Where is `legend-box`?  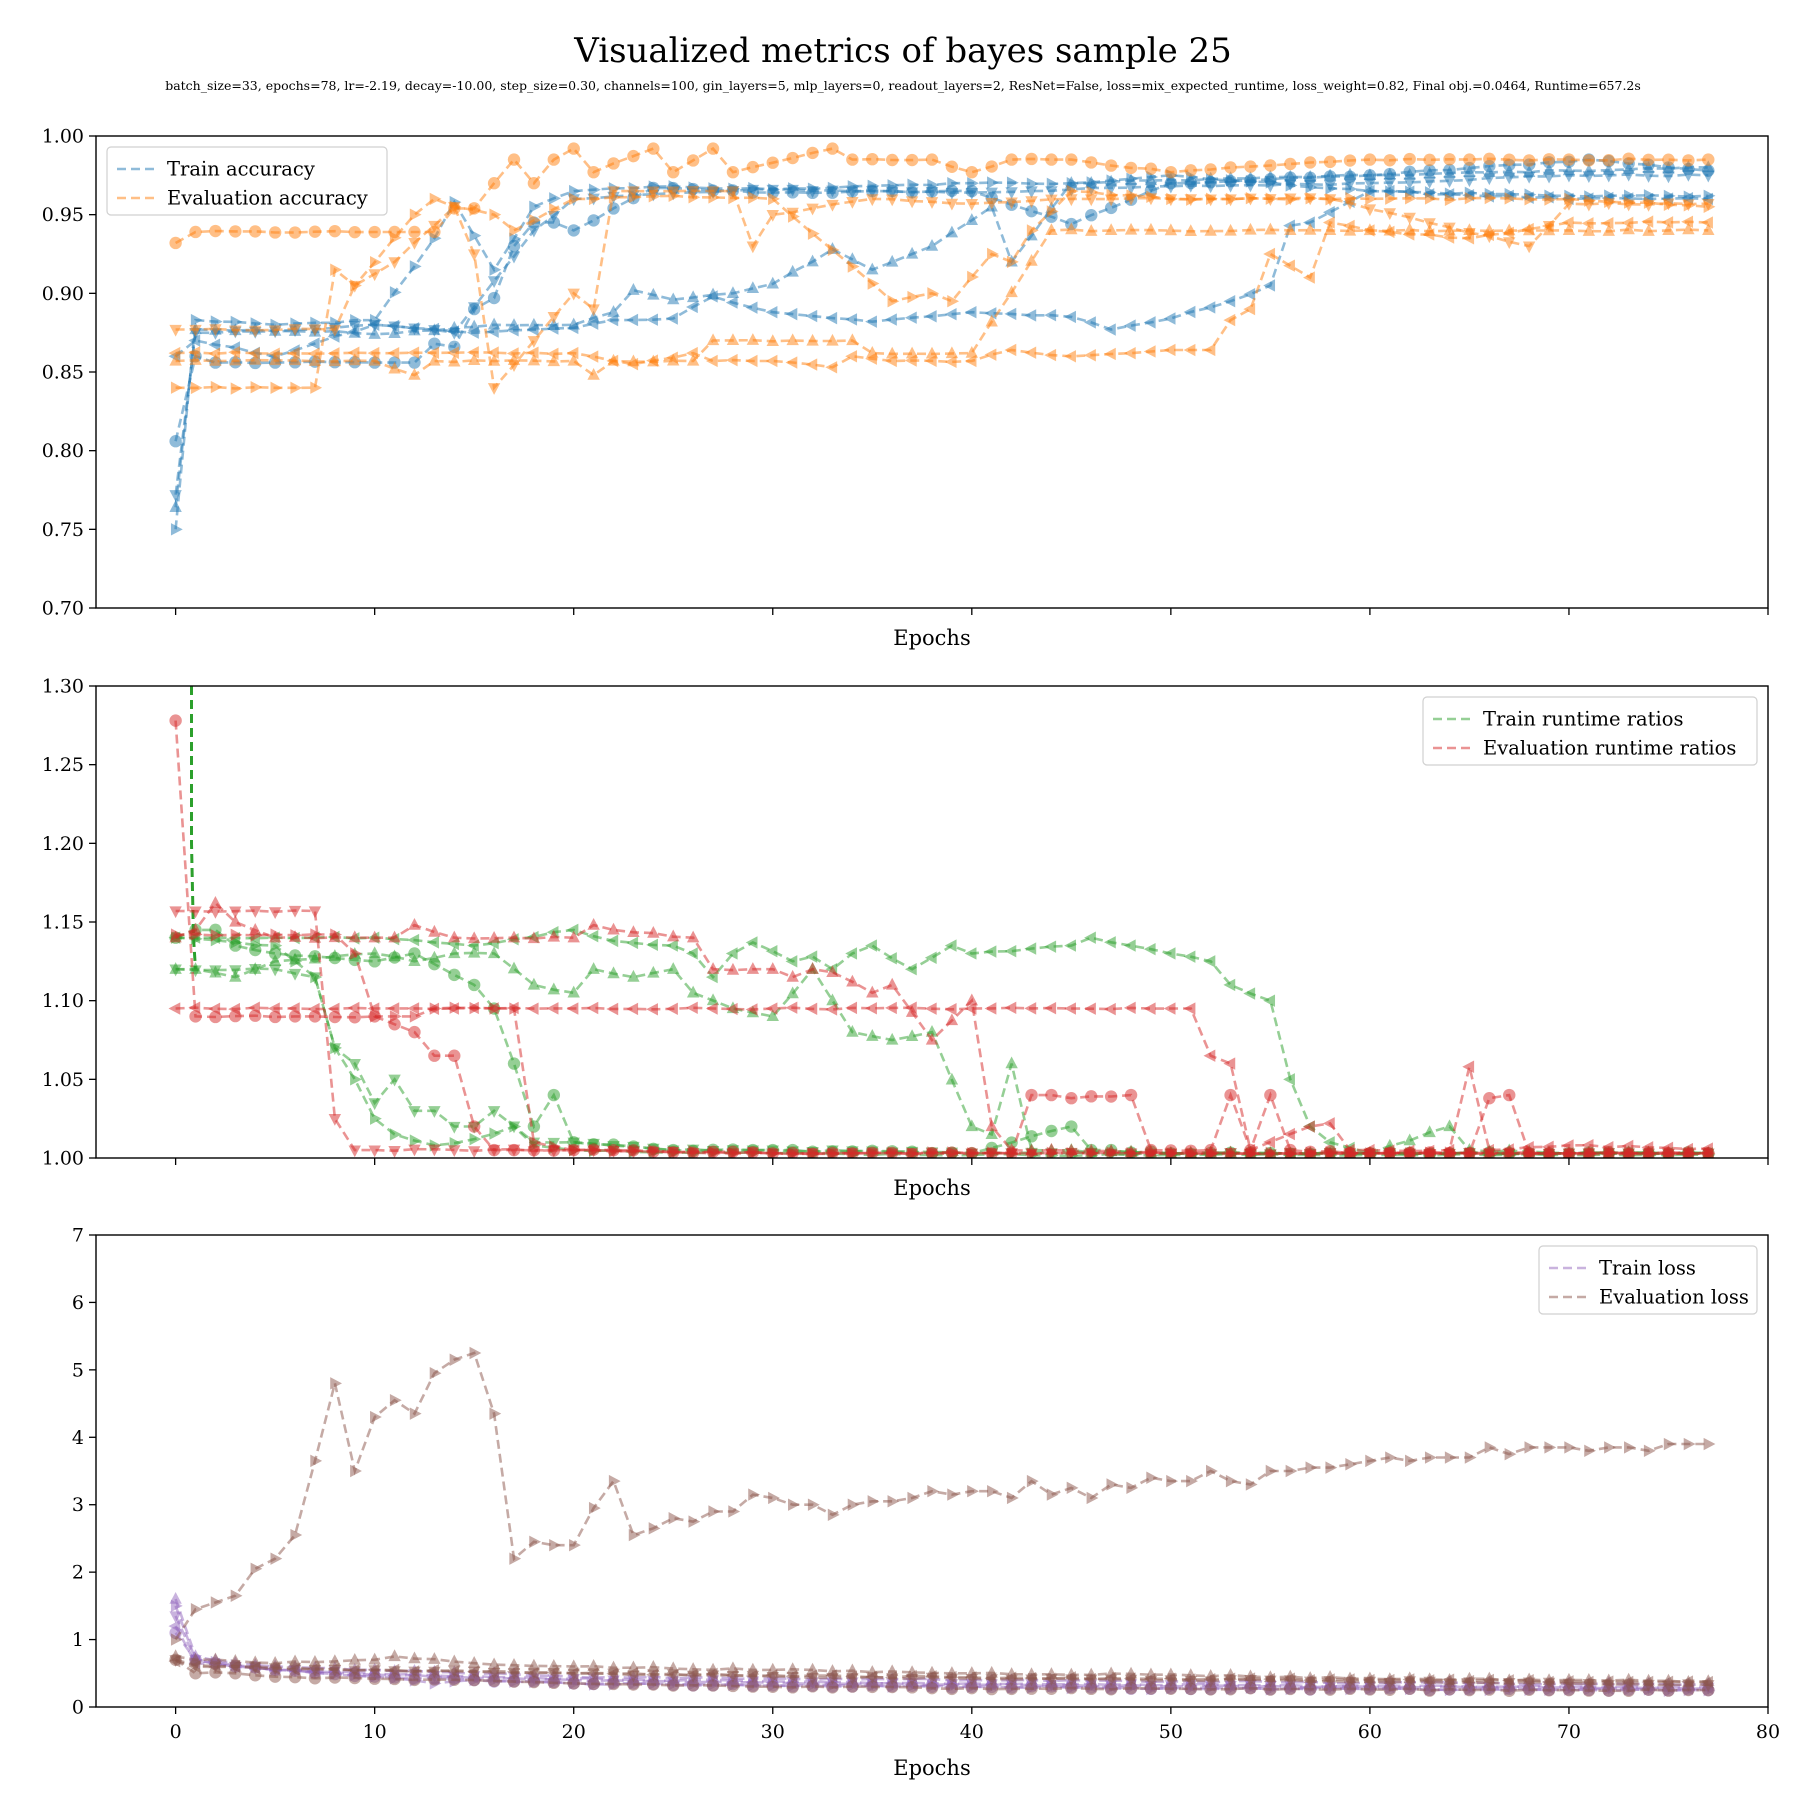
legend-box is located at coordinates (1648, 1280).